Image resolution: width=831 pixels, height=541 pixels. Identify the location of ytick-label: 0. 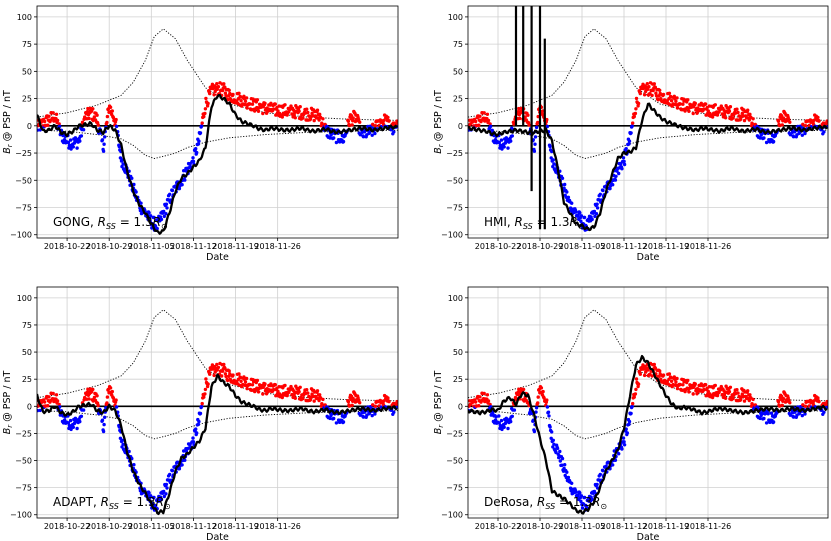
(29, 406).